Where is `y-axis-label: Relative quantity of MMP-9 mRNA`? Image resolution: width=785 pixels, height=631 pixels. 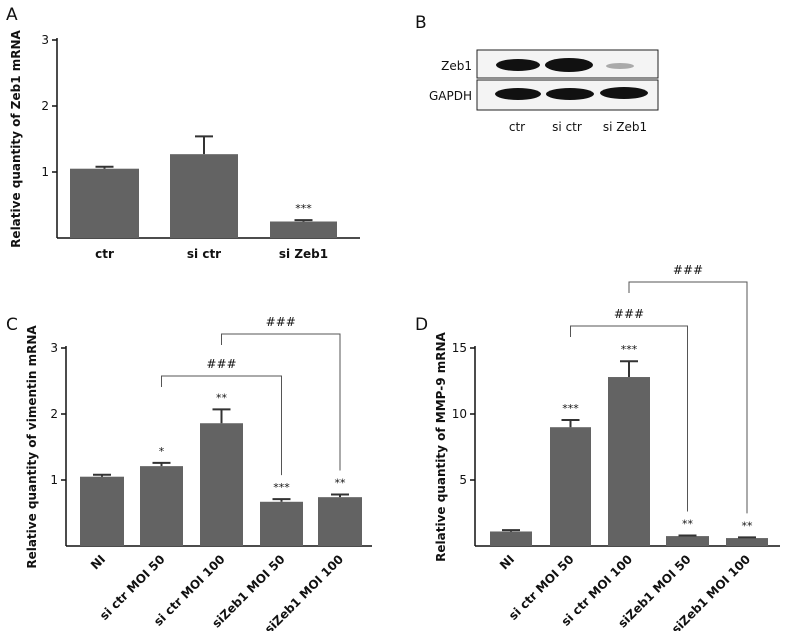
y-axis-label: Relative quantity of MMP-9 mRNA is located at coordinates (441, 446).